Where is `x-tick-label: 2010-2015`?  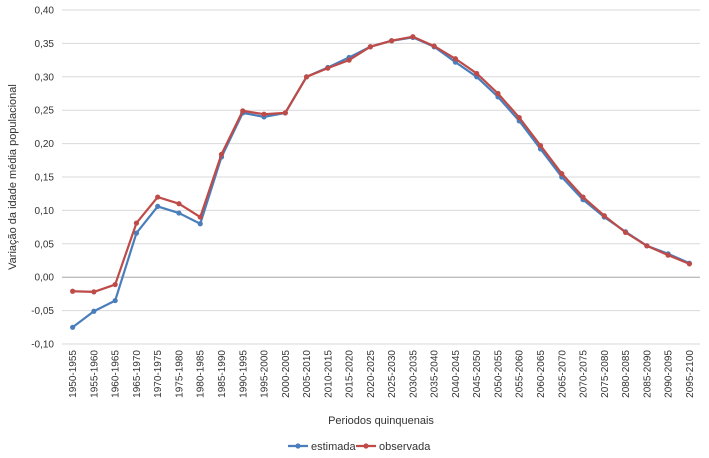
x-tick-label: 2010-2015 is located at coordinates (328, 374).